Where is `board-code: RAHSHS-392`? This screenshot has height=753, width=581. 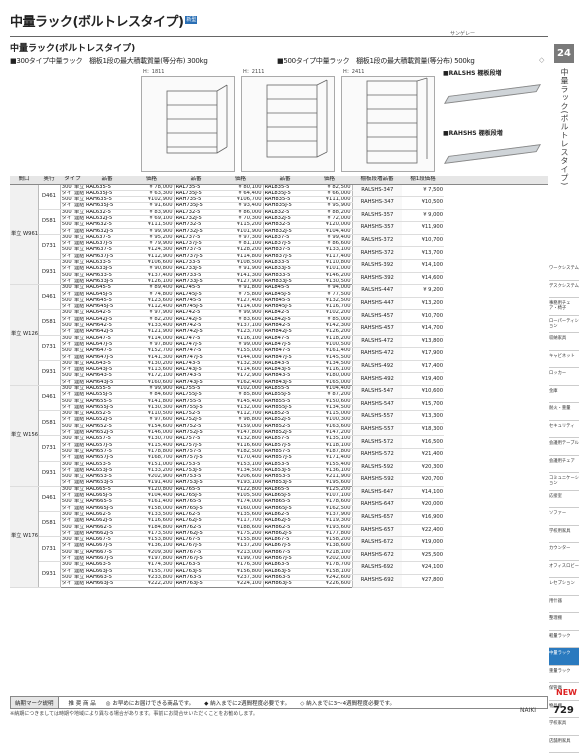 board-code: RAHSHS-392 is located at coordinates (377, 278).